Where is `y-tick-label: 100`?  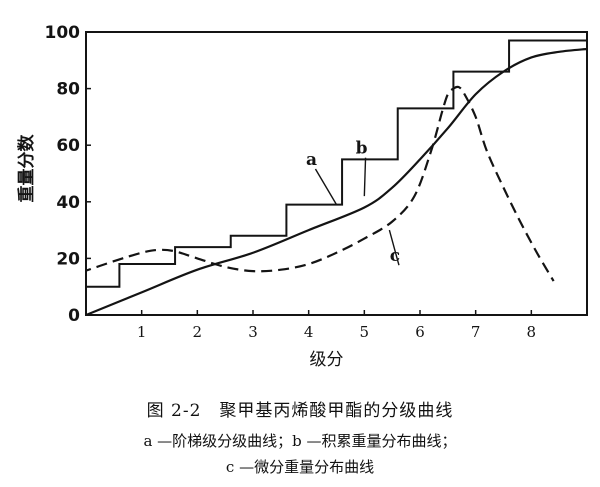 y-tick-label: 100 is located at coordinates (63, 33).